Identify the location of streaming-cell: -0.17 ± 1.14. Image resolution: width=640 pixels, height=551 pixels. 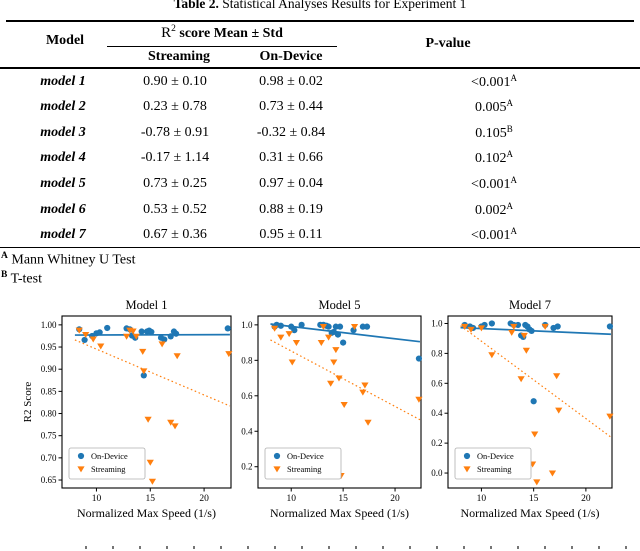
(175, 158).